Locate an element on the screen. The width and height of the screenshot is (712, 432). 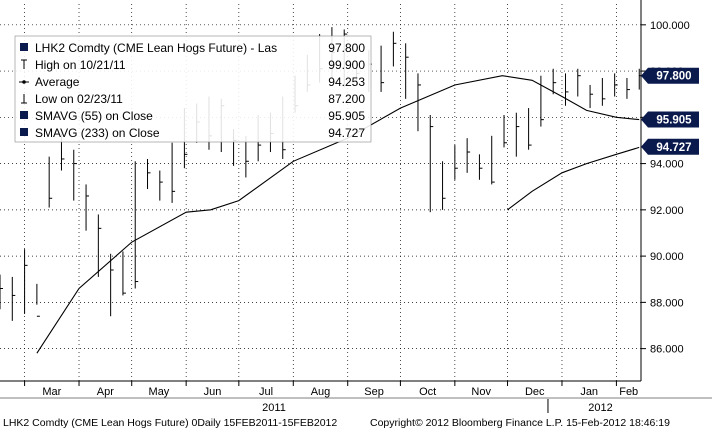
legend-value: 94.253 is located at coordinates (346, 82).